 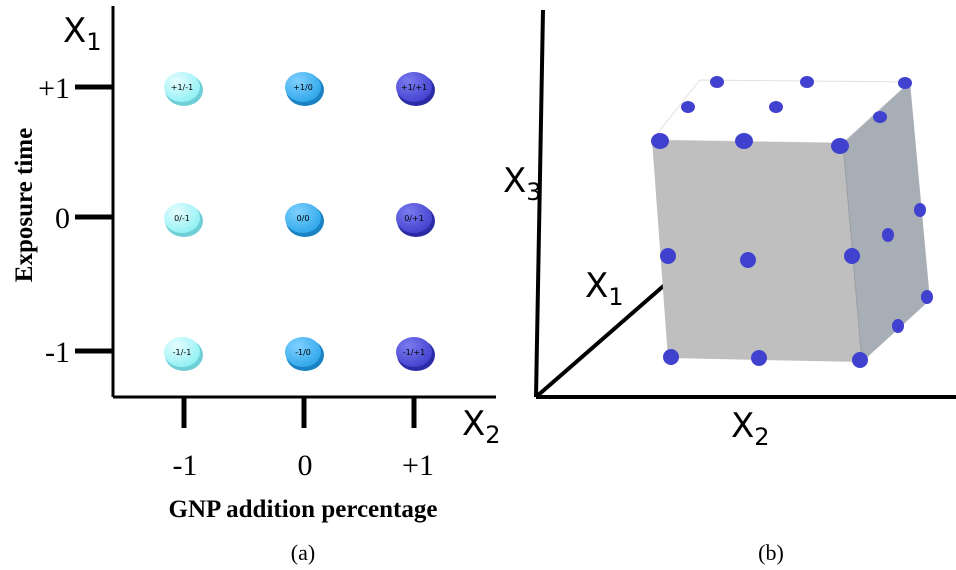 I want to click on x-tick-label-minus1: -1, so click(x=185, y=465).